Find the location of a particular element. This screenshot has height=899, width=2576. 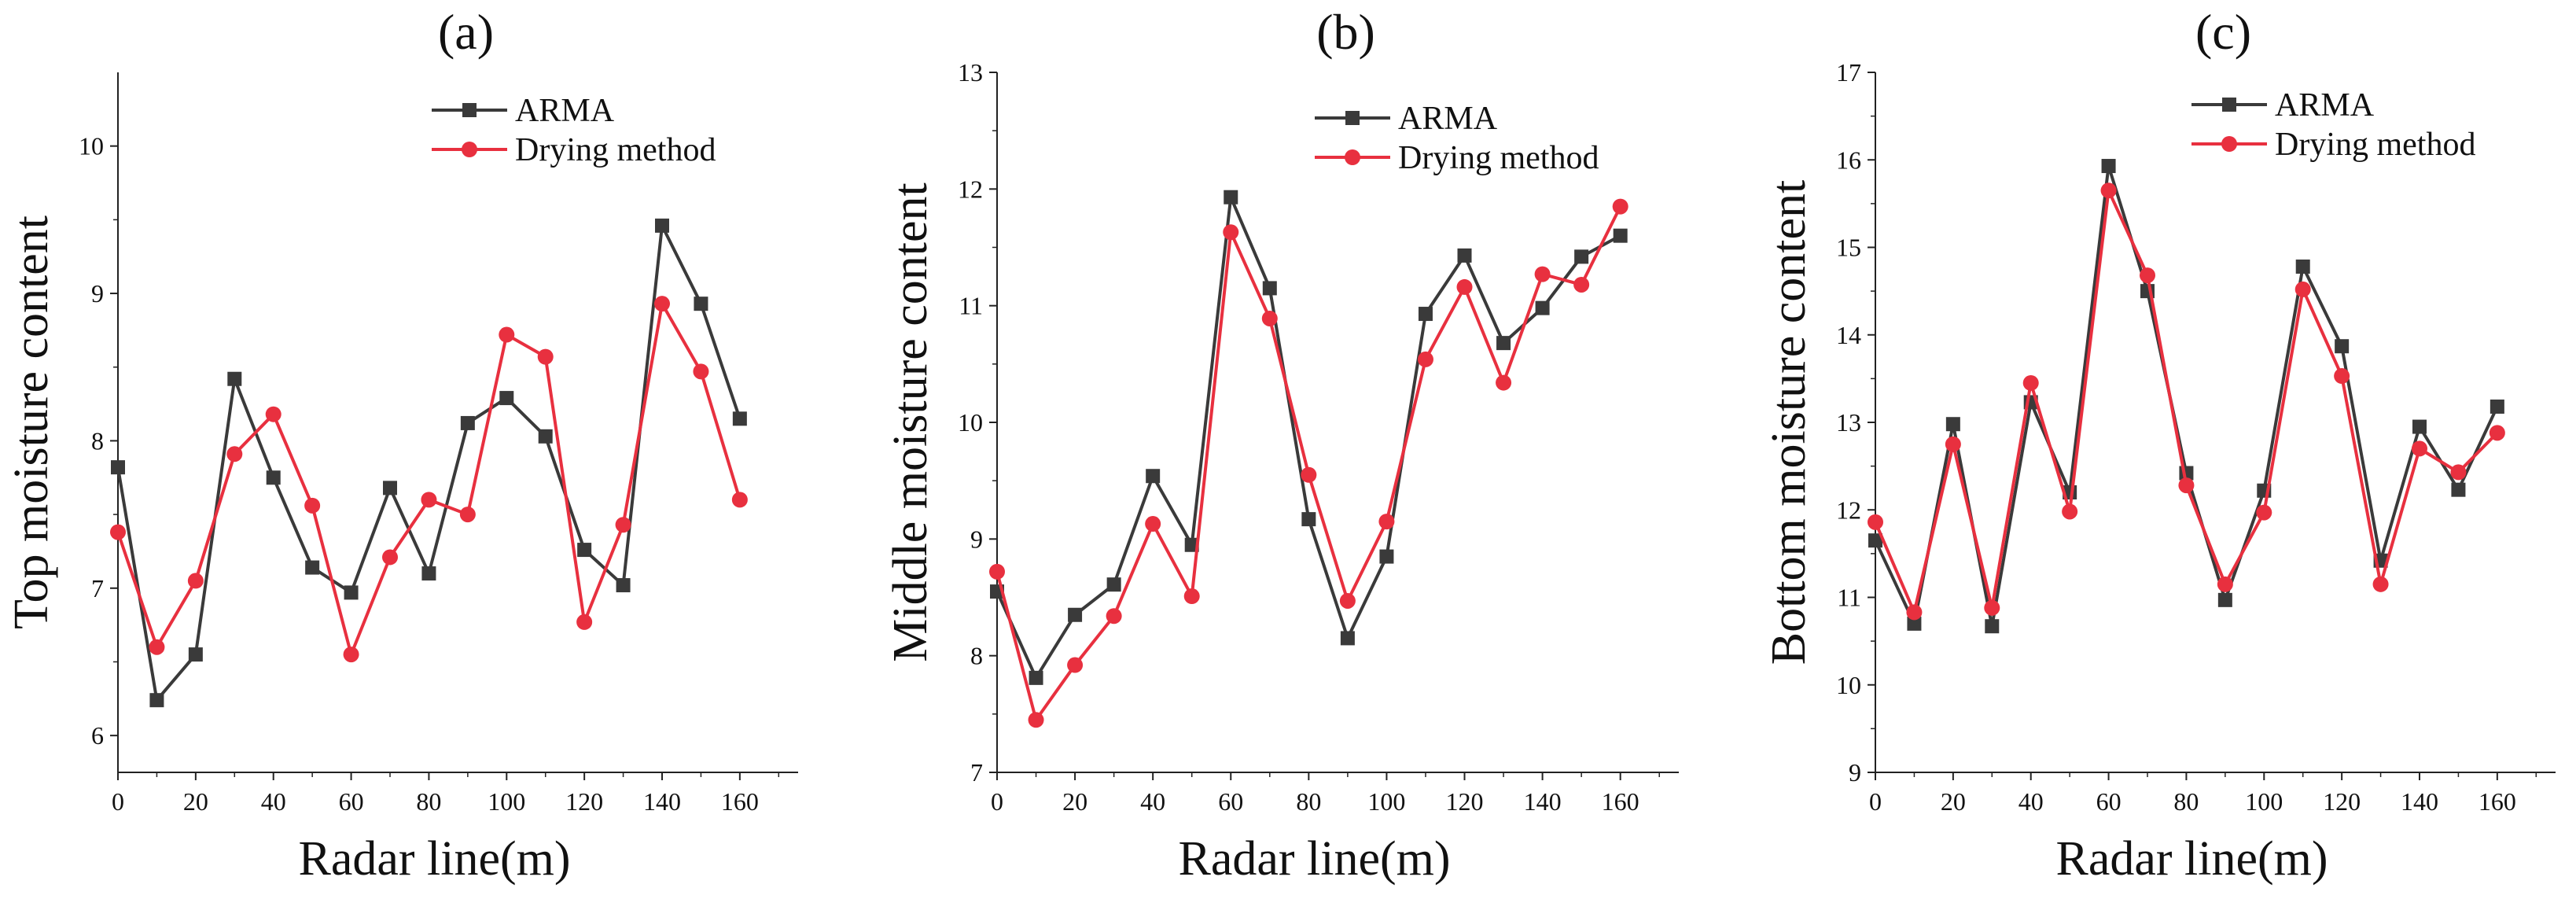

y-tick-label: 7 is located at coordinates (97, 588).